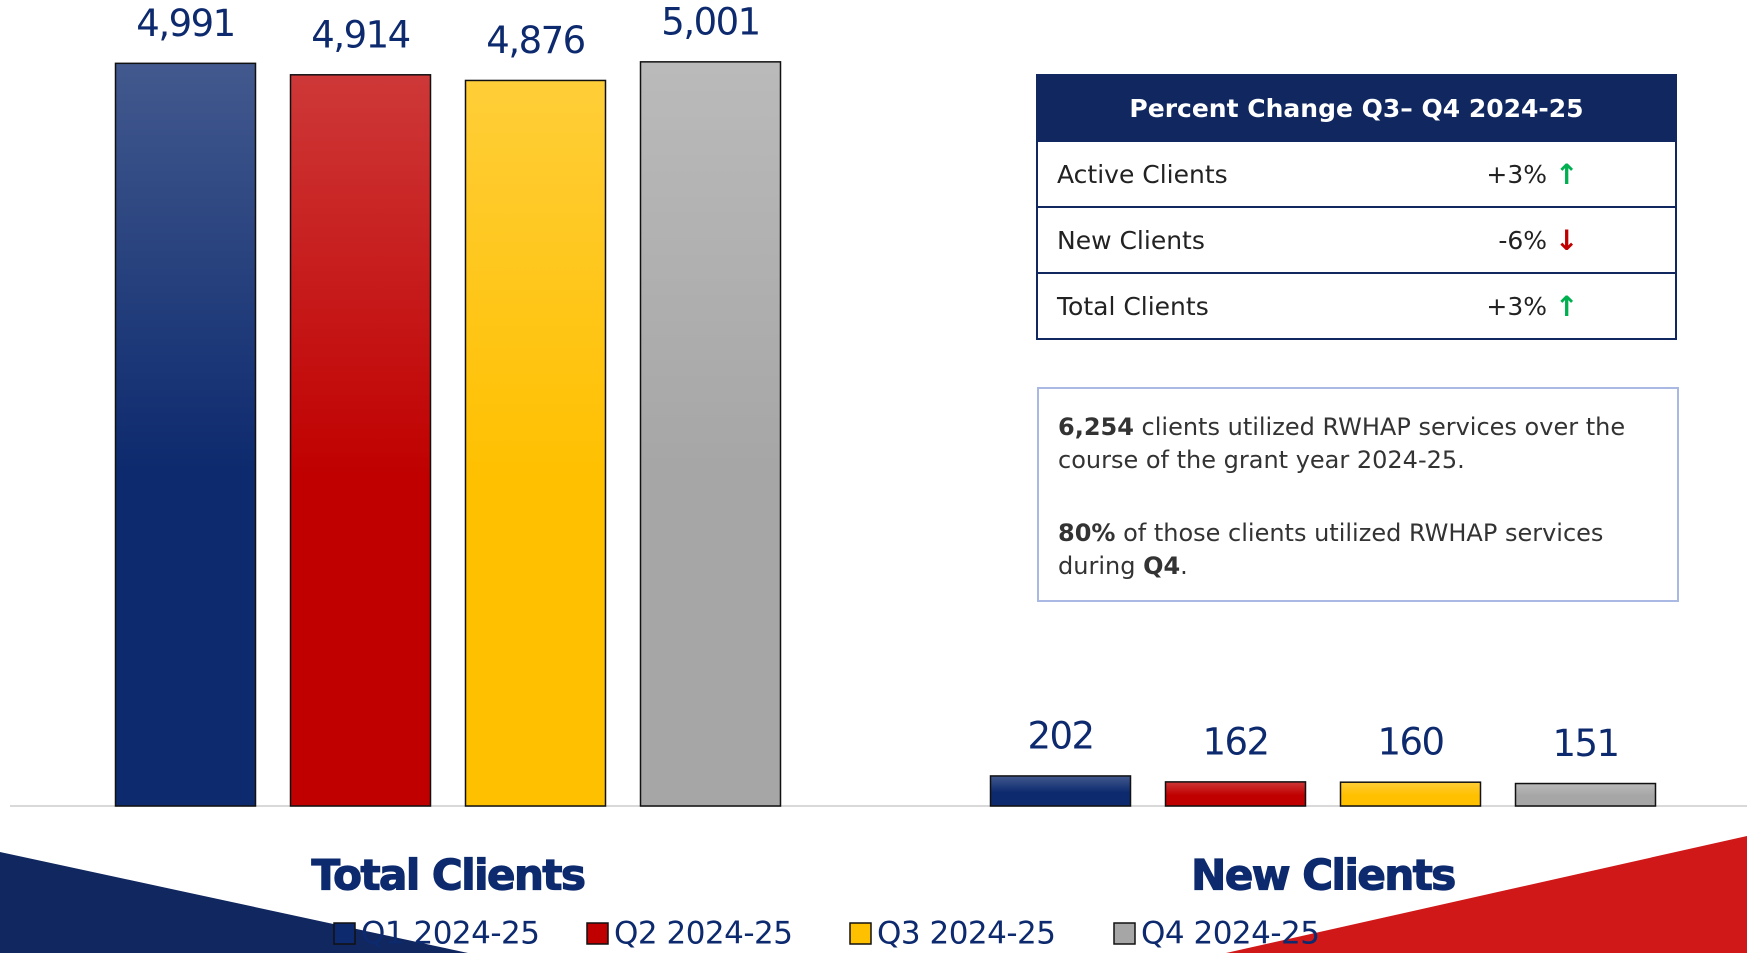 The width and height of the screenshot is (1747, 953). Describe the element at coordinates (1410, 742) in the screenshot. I see `value-label: 160` at that location.